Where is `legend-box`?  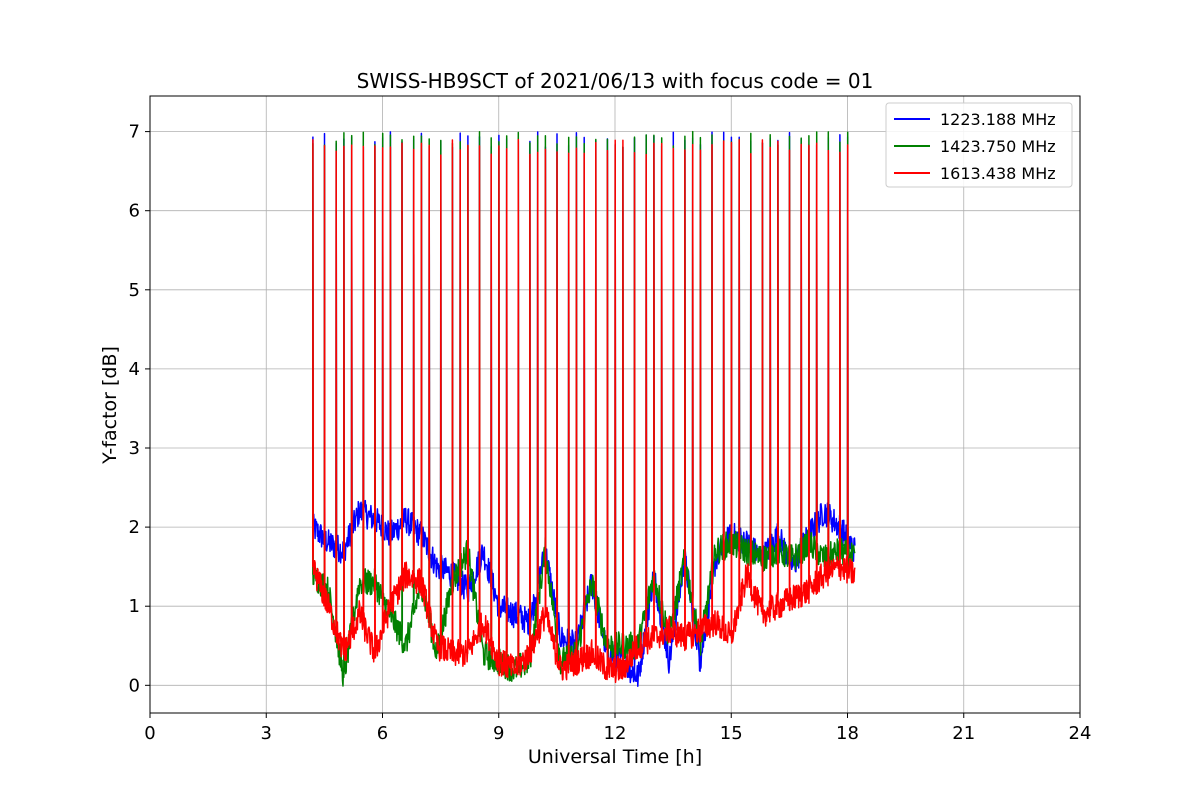 legend-box is located at coordinates (979, 145).